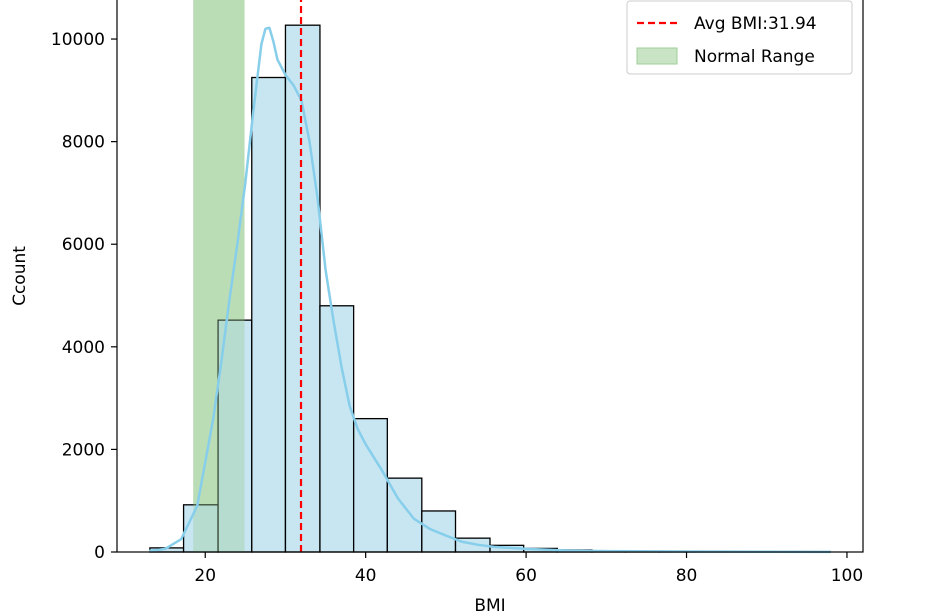  Describe the element at coordinates (99, 553) in the screenshot. I see `y-tick-label: 0` at that location.